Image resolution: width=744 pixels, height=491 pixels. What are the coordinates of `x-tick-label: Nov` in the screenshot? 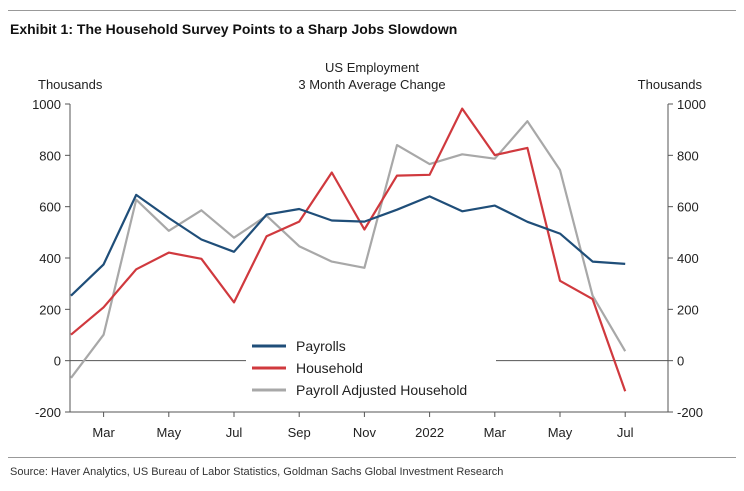 It's located at (365, 432).